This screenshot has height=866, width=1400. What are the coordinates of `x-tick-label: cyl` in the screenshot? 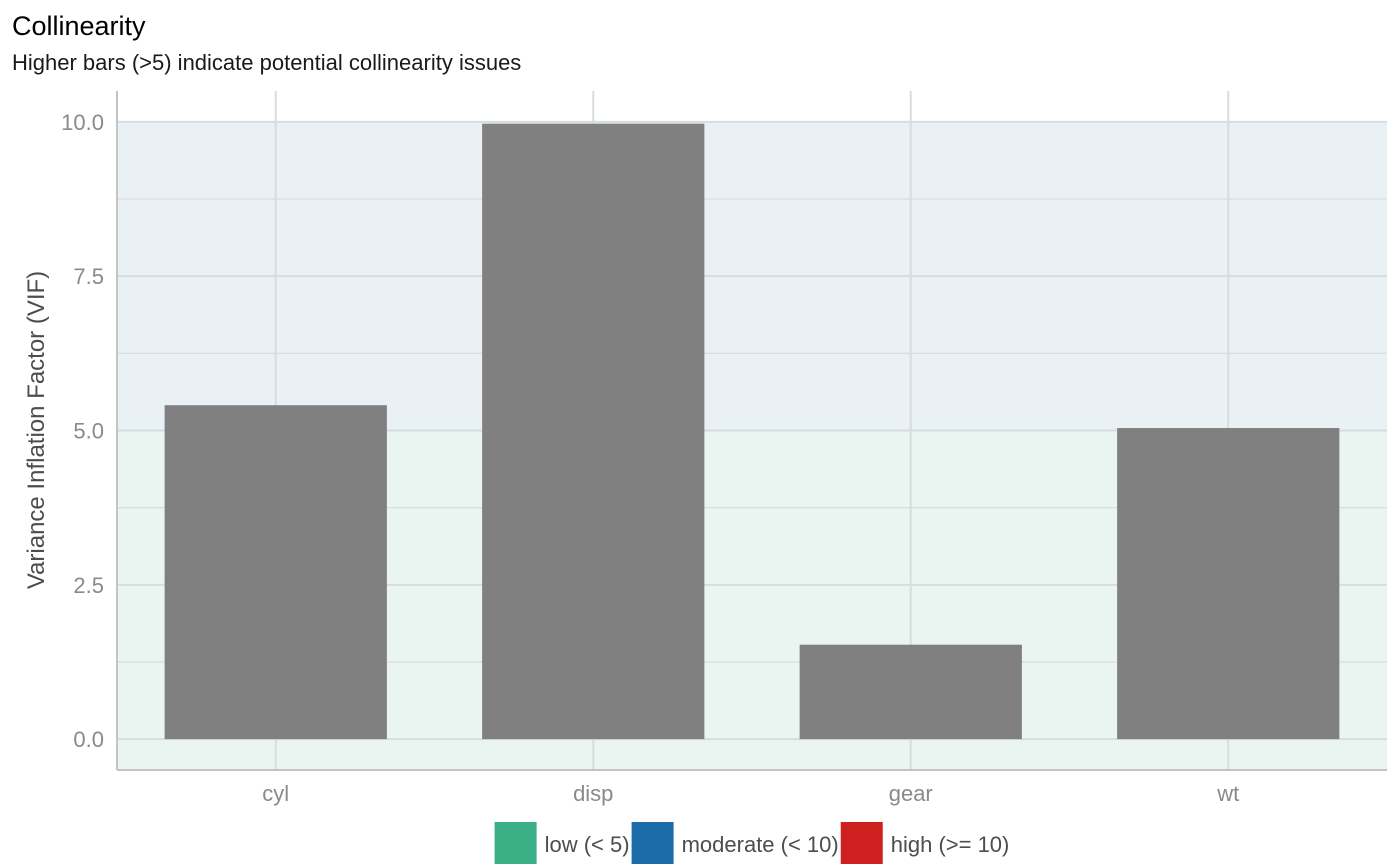 It's located at (275, 793).